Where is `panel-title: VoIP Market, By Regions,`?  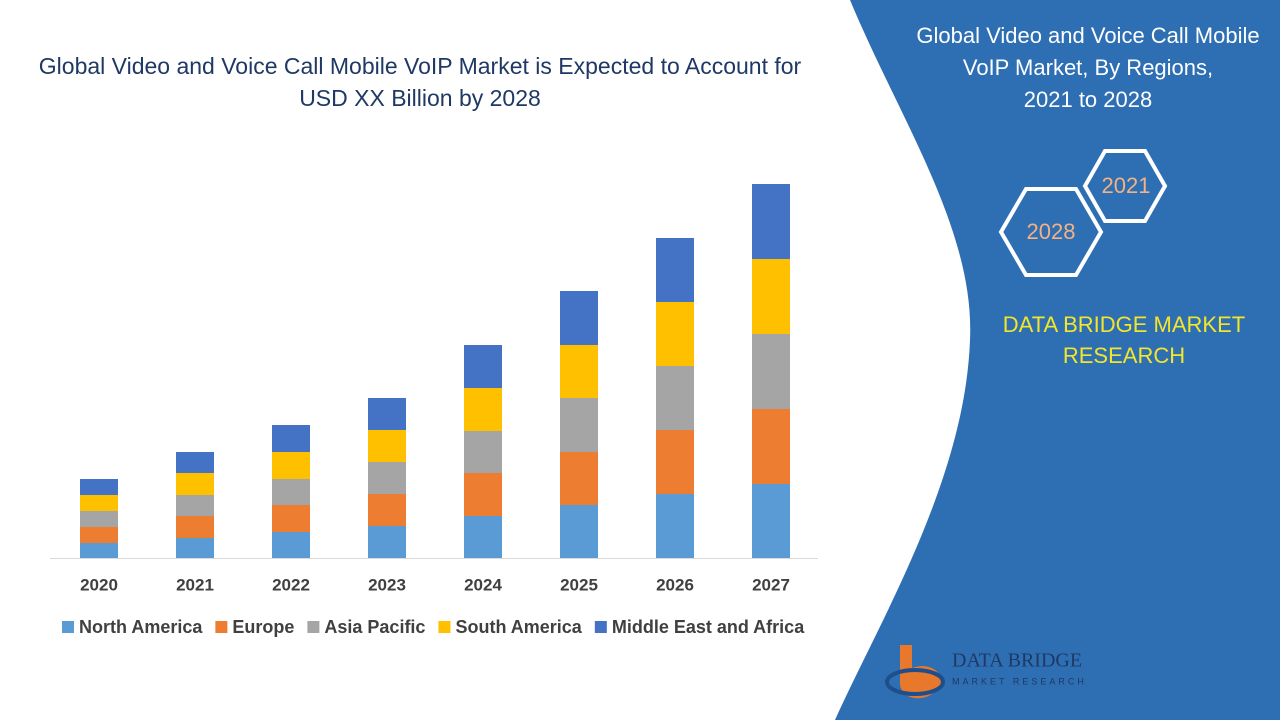
panel-title: VoIP Market, By Regions, is located at coordinates (1088, 67).